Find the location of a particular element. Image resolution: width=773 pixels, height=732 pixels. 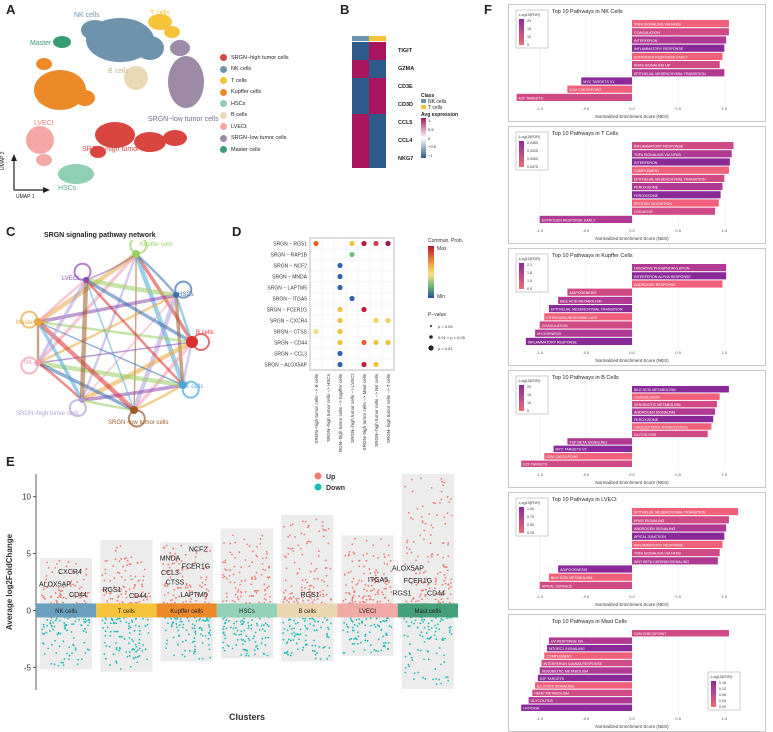

gsea-bar-label: INFLAMMATORY RESPONSE is located at coordinates (659, 49).